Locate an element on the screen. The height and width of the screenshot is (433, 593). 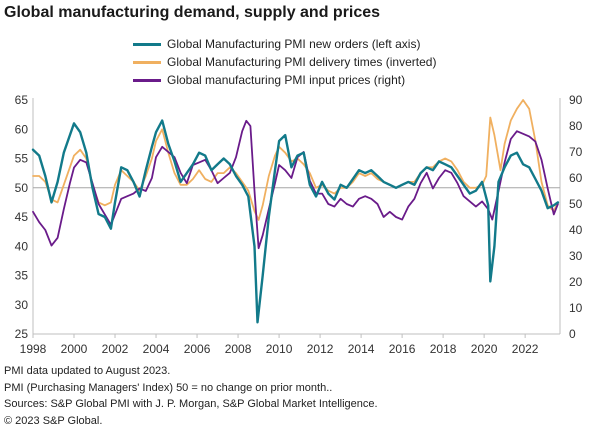
left-tick-label: 25 is located at coordinates (22, 334).